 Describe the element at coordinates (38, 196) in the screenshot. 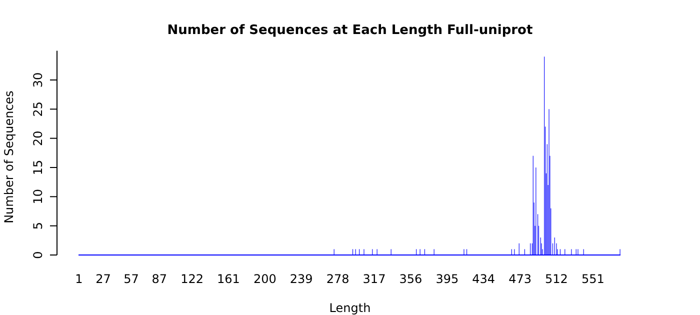

I see `y-tick-label: 10` at that location.